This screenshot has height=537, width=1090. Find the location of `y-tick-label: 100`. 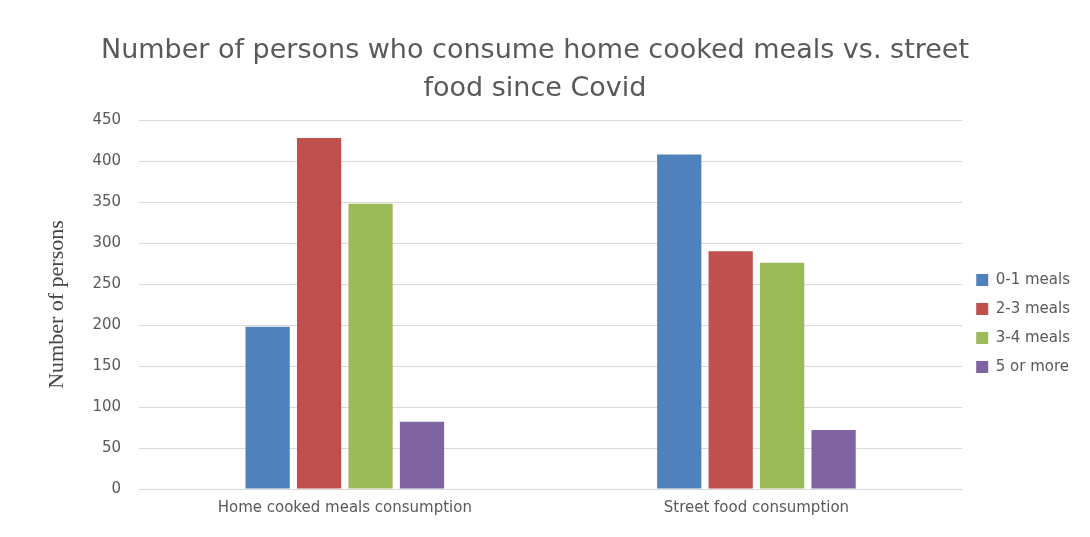

y-tick-label: 100 is located at coordinates (107, 405).